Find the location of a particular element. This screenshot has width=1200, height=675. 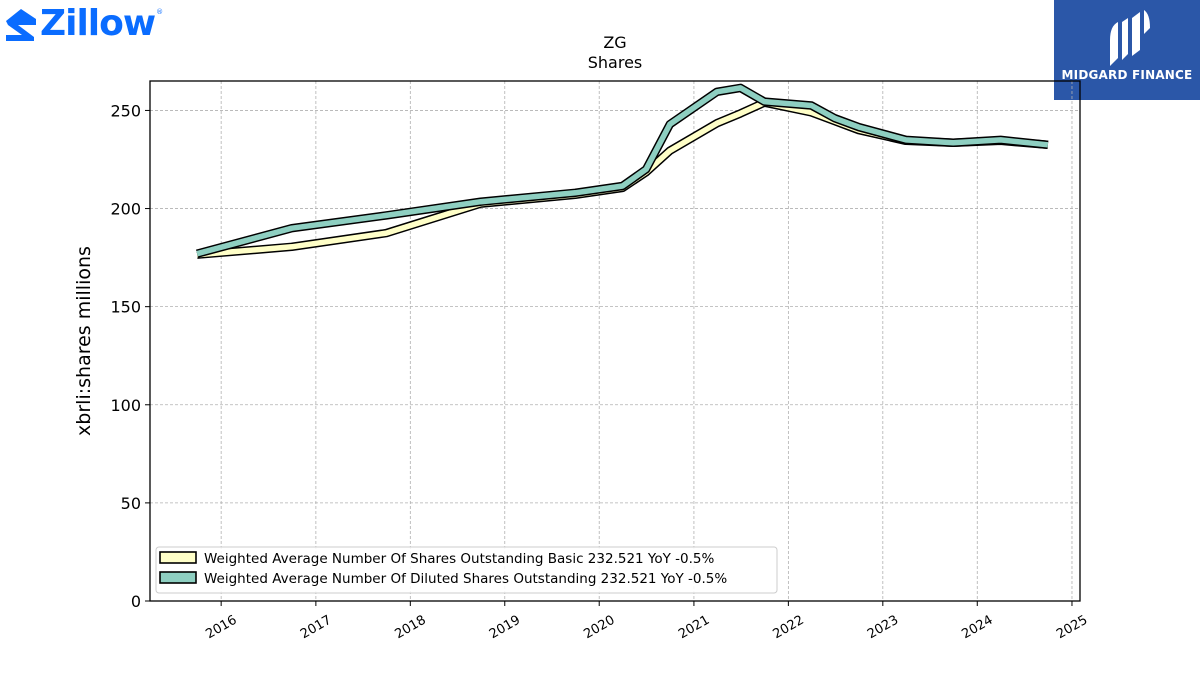

y-tick-label: 250 is located at coordinates (125, 110).